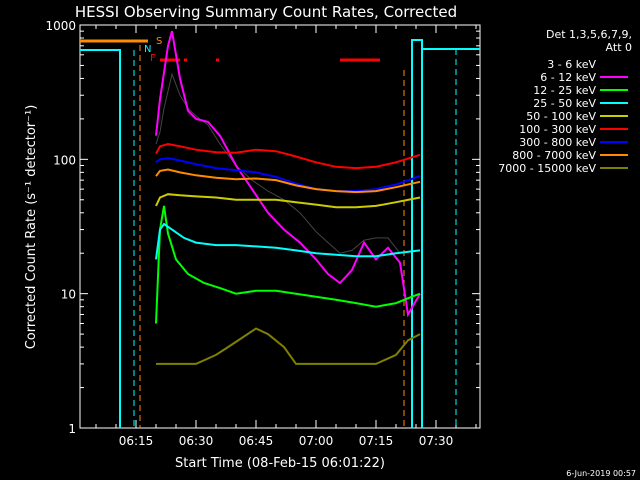 This screenshot has height=480, width=640. What do you see at coordinates (557, 142) in the screenshot?
I see `legend-label: 300 - 800 keV` at bounding box center [557, 142].